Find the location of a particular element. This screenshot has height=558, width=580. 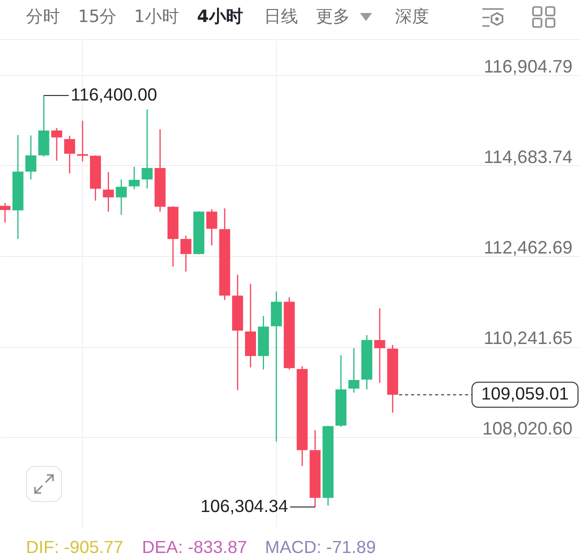

text: 深度 is located at coordinates (412, 17).